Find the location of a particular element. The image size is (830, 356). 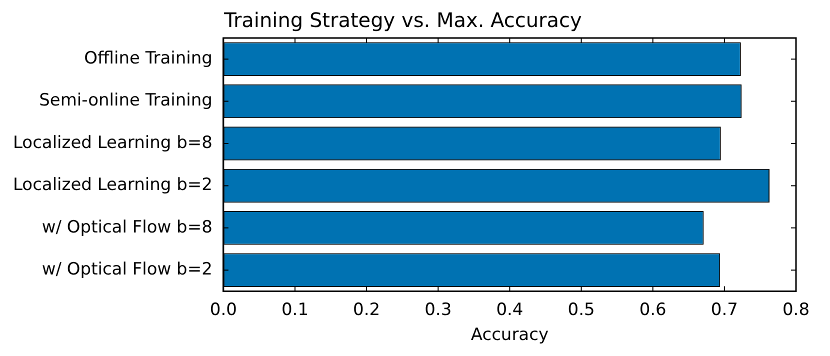

x-tick-label: 0.2 is located at coordinates (366, 310).